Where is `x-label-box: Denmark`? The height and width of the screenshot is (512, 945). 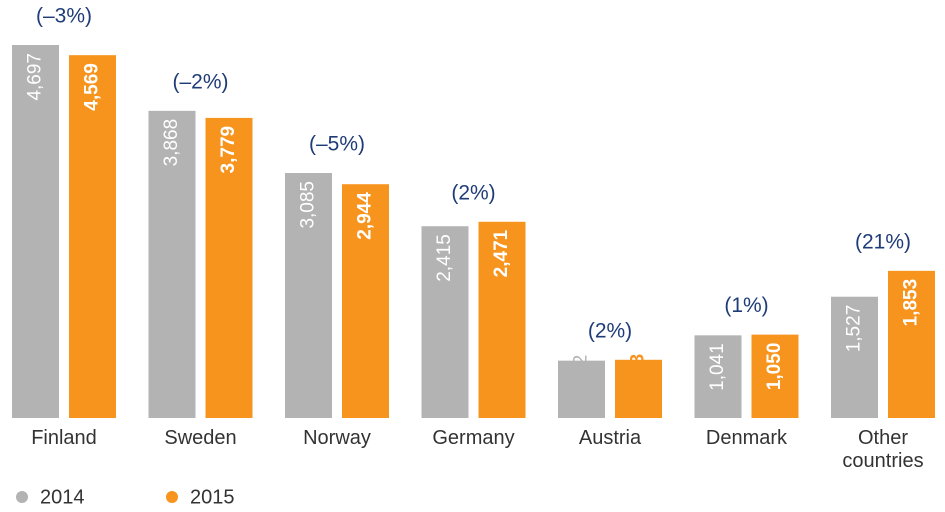
x-label-box: Denmark is located at coordinates (746, 438).